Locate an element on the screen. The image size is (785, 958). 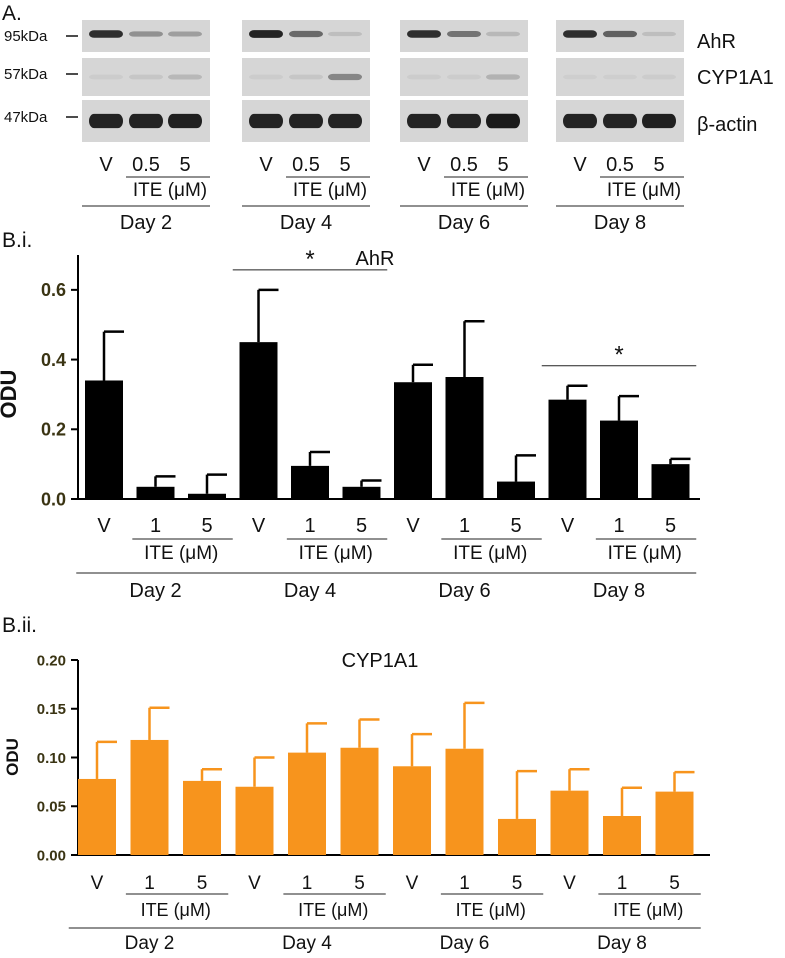
panel-label-bii: B.ii. is located at coordinates (19, 625).